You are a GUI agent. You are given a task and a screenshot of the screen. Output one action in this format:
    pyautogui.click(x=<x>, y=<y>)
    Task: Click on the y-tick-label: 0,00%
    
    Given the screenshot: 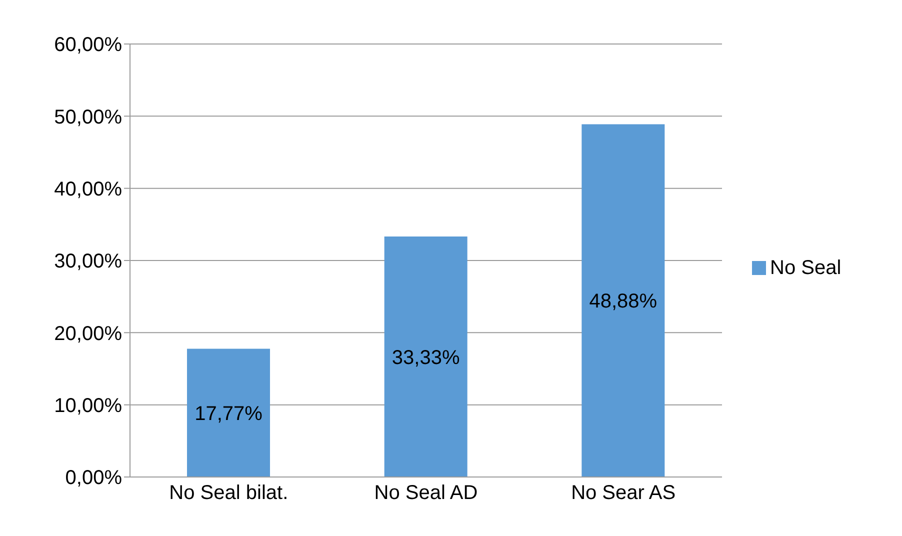 What is the action you would take?
    pyautogui.click(x=93, y=478)
    